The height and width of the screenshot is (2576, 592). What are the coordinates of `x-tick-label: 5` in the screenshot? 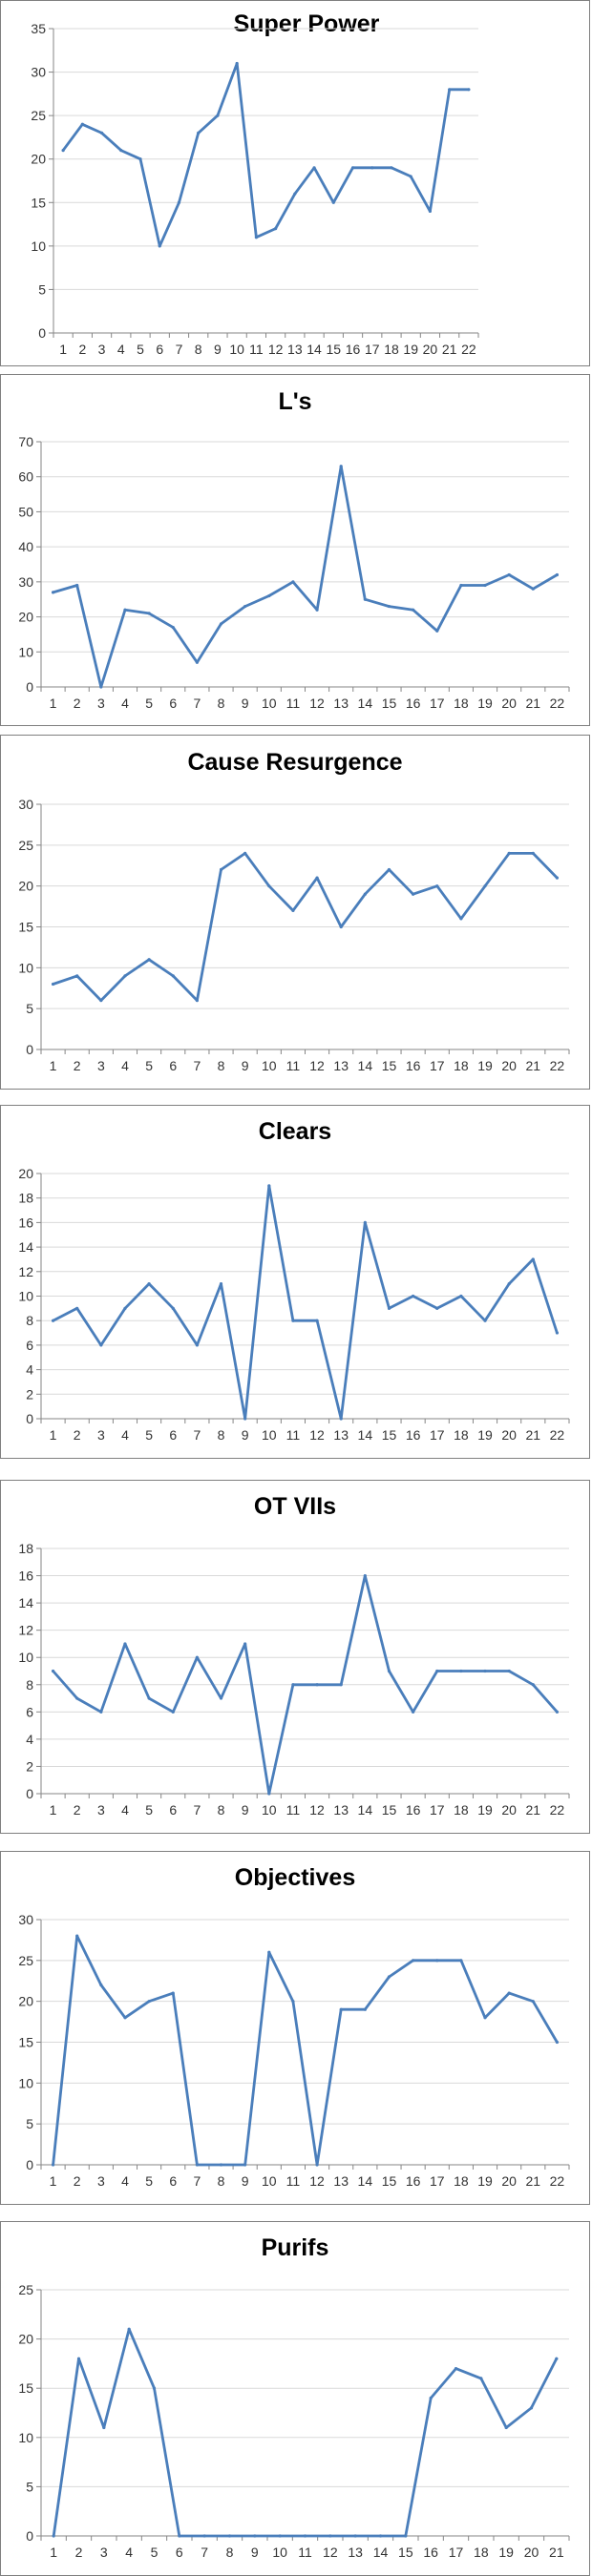 It's located at (141, 349).